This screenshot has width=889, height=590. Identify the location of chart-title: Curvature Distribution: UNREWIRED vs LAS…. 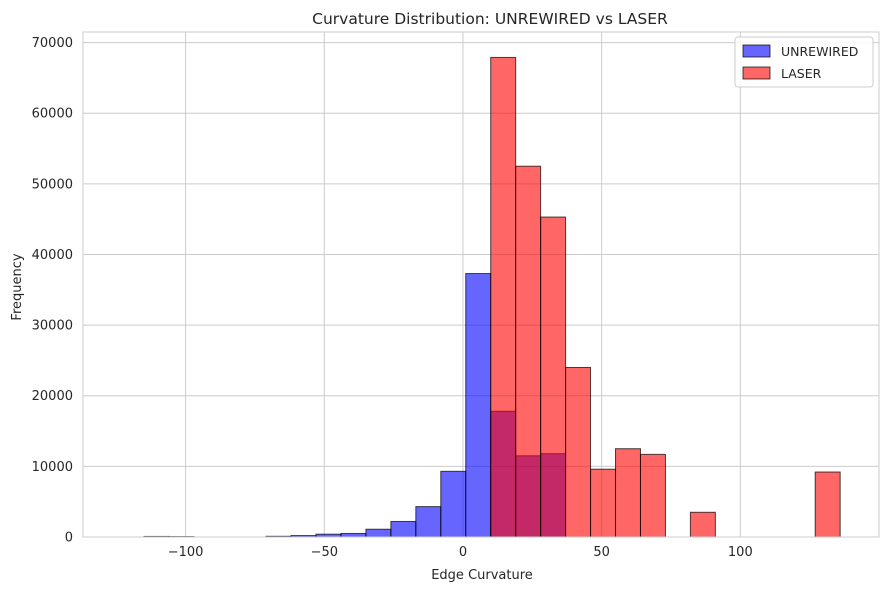
(490, 19).